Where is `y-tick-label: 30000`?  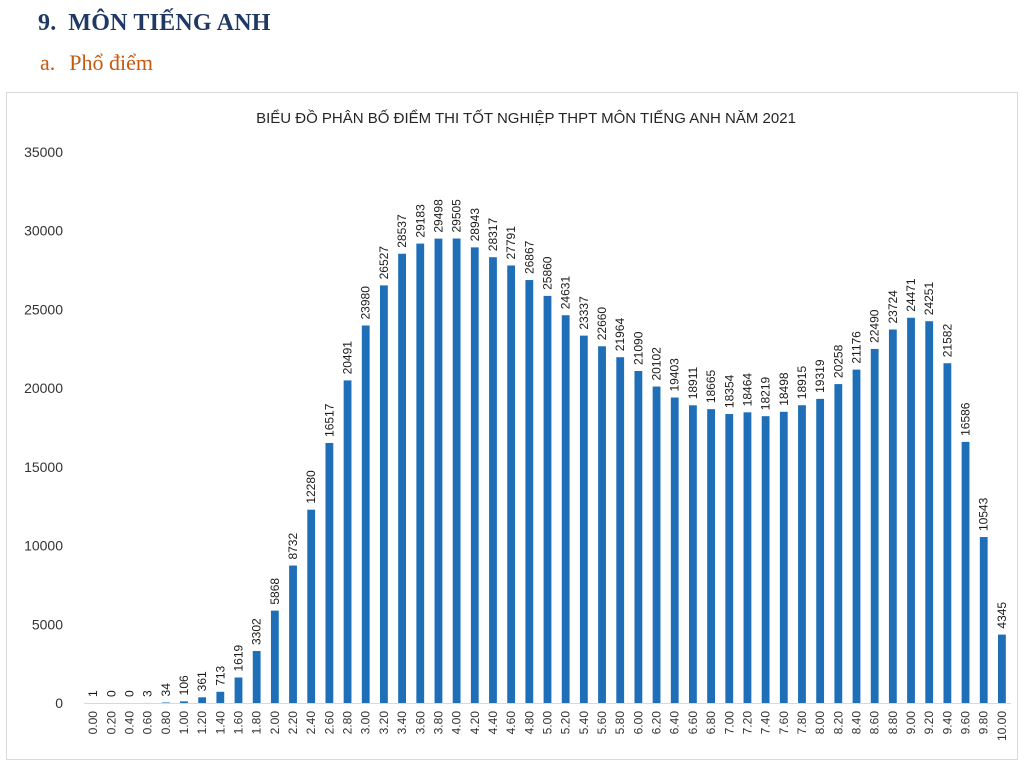
y-tick-label: 30000 is located at coordinates (43, 231).